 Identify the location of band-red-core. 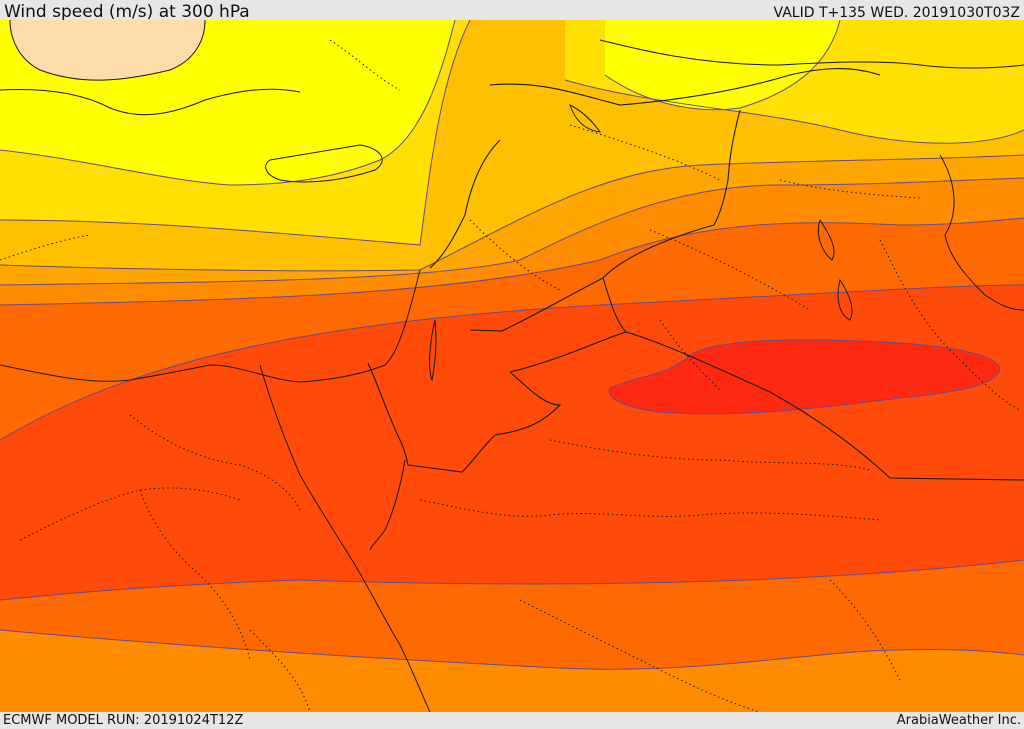
(804, 376).